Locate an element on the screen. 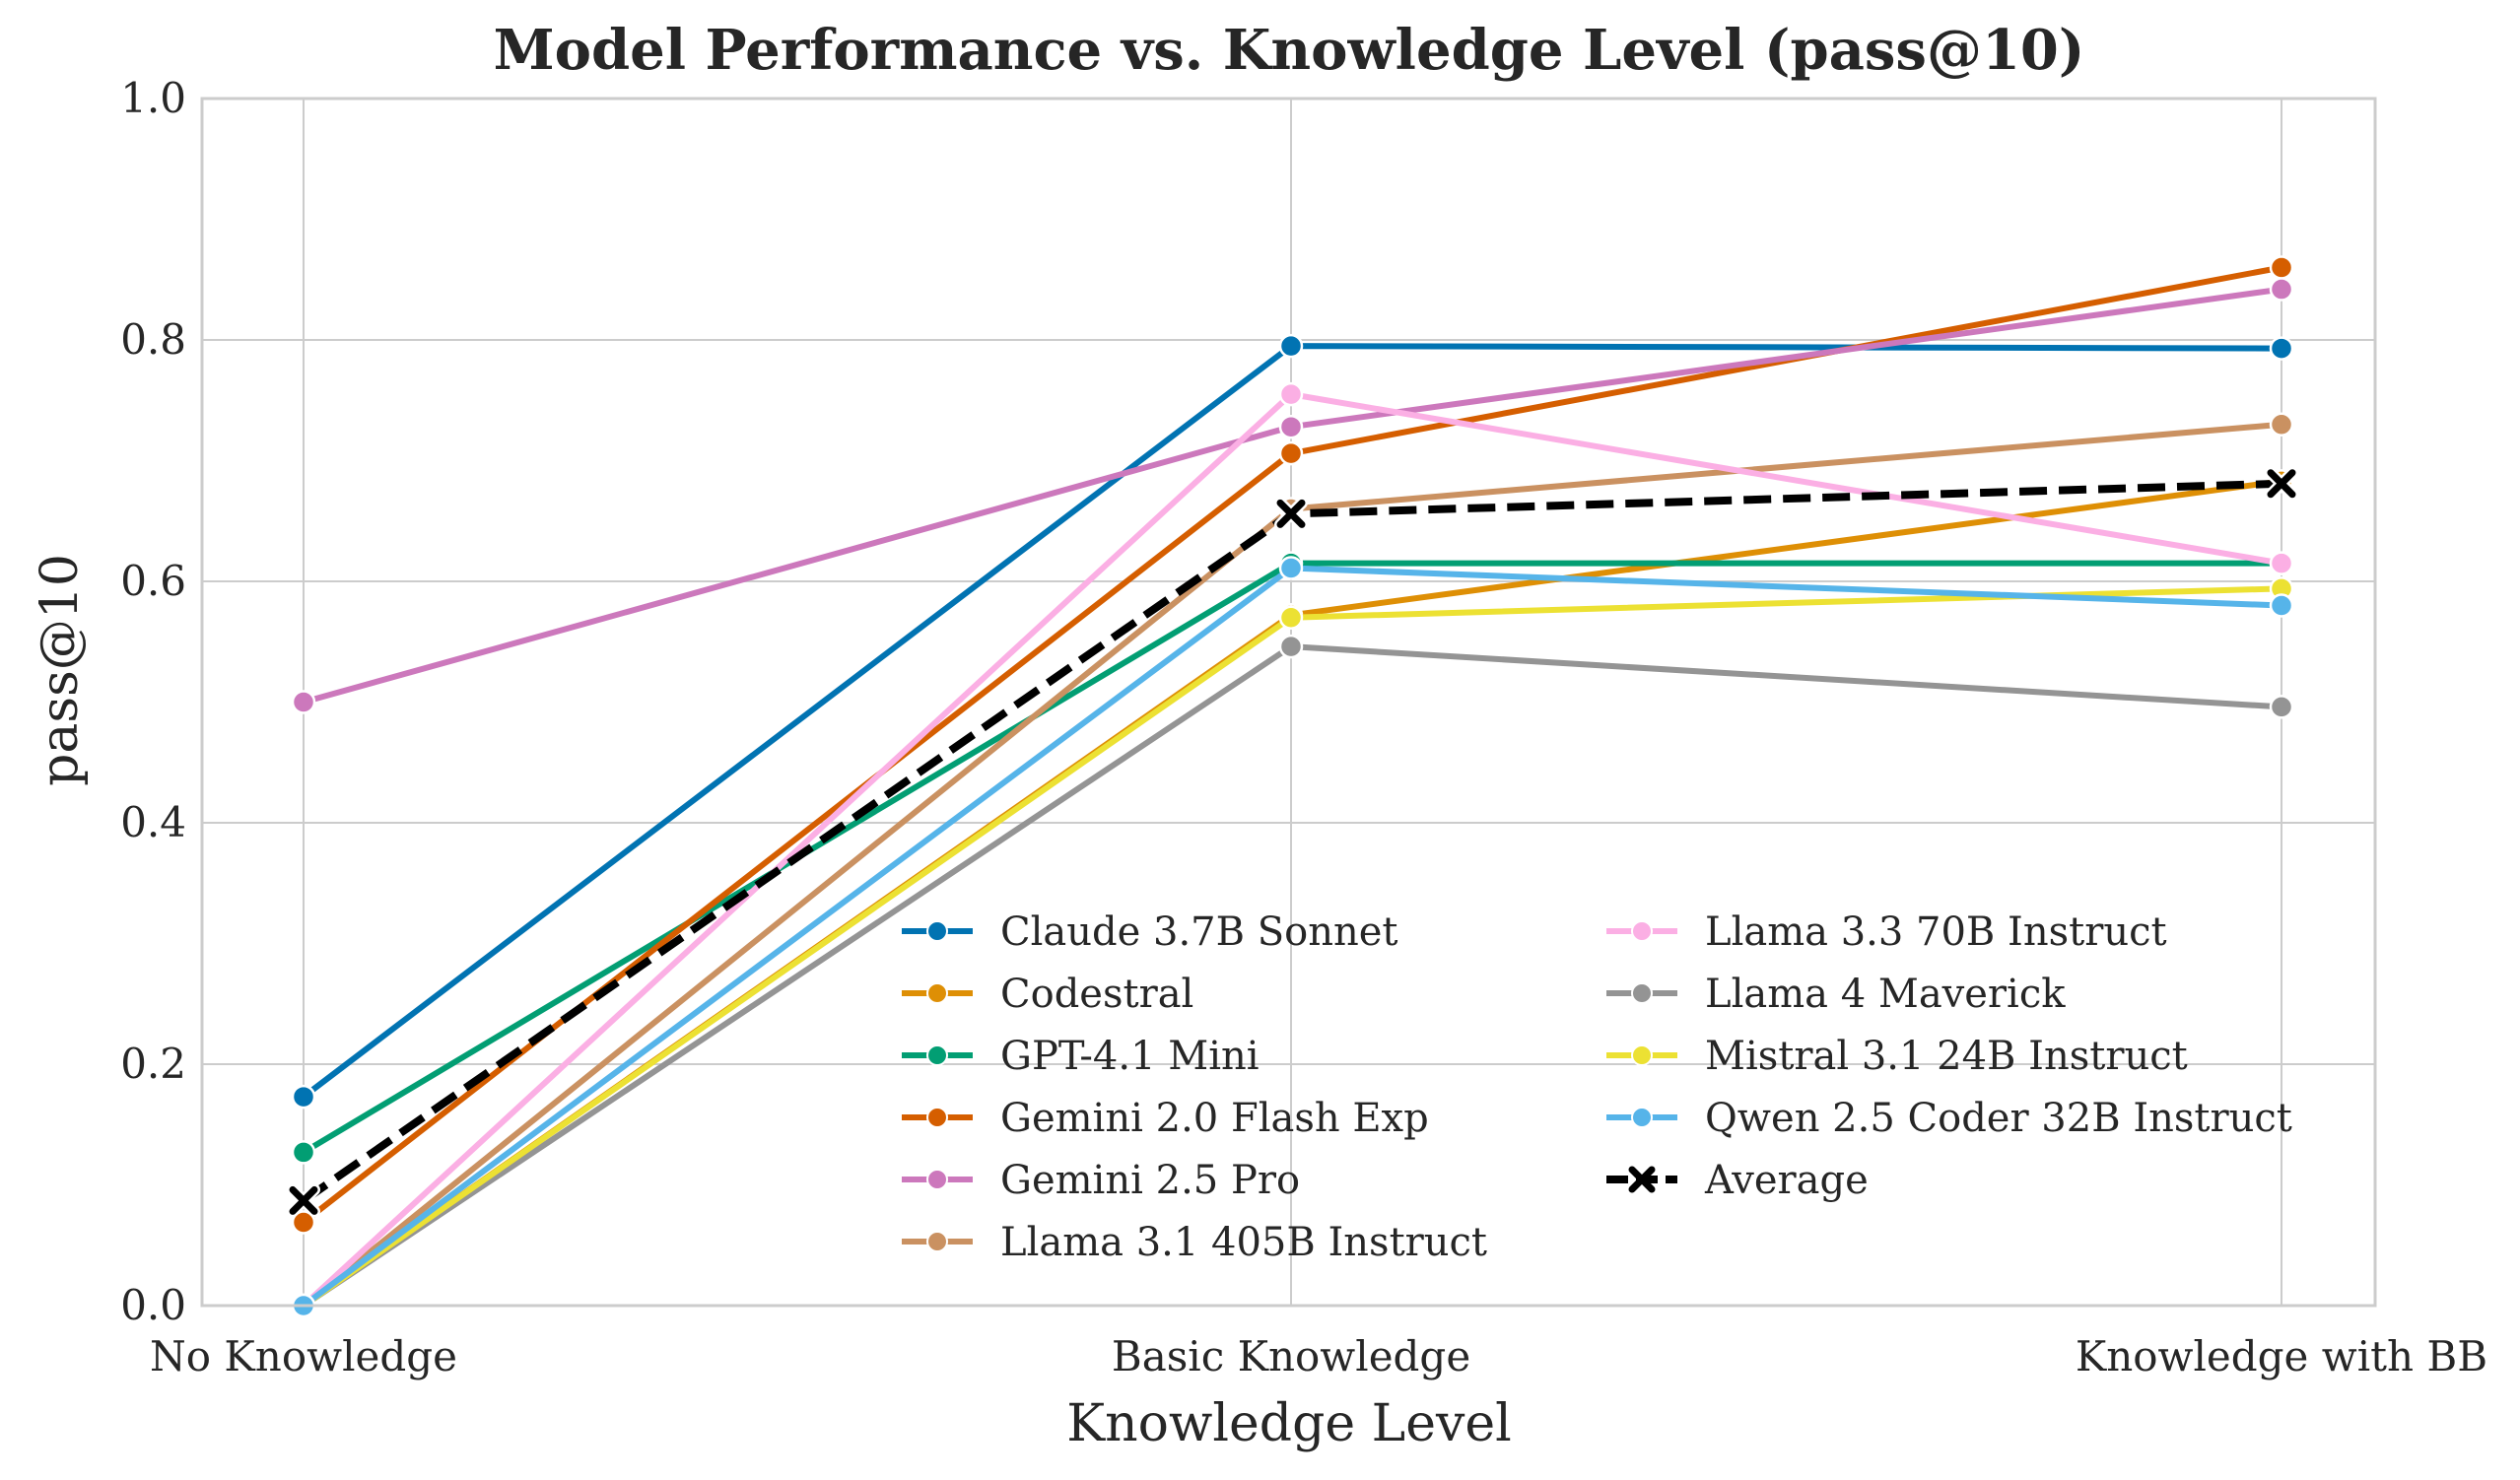 The width and height of the screenshot is (2520, 1480). legend-item: Qwen 2.5 Coder 32B Instruct is located at coordinates (1949, 1118).